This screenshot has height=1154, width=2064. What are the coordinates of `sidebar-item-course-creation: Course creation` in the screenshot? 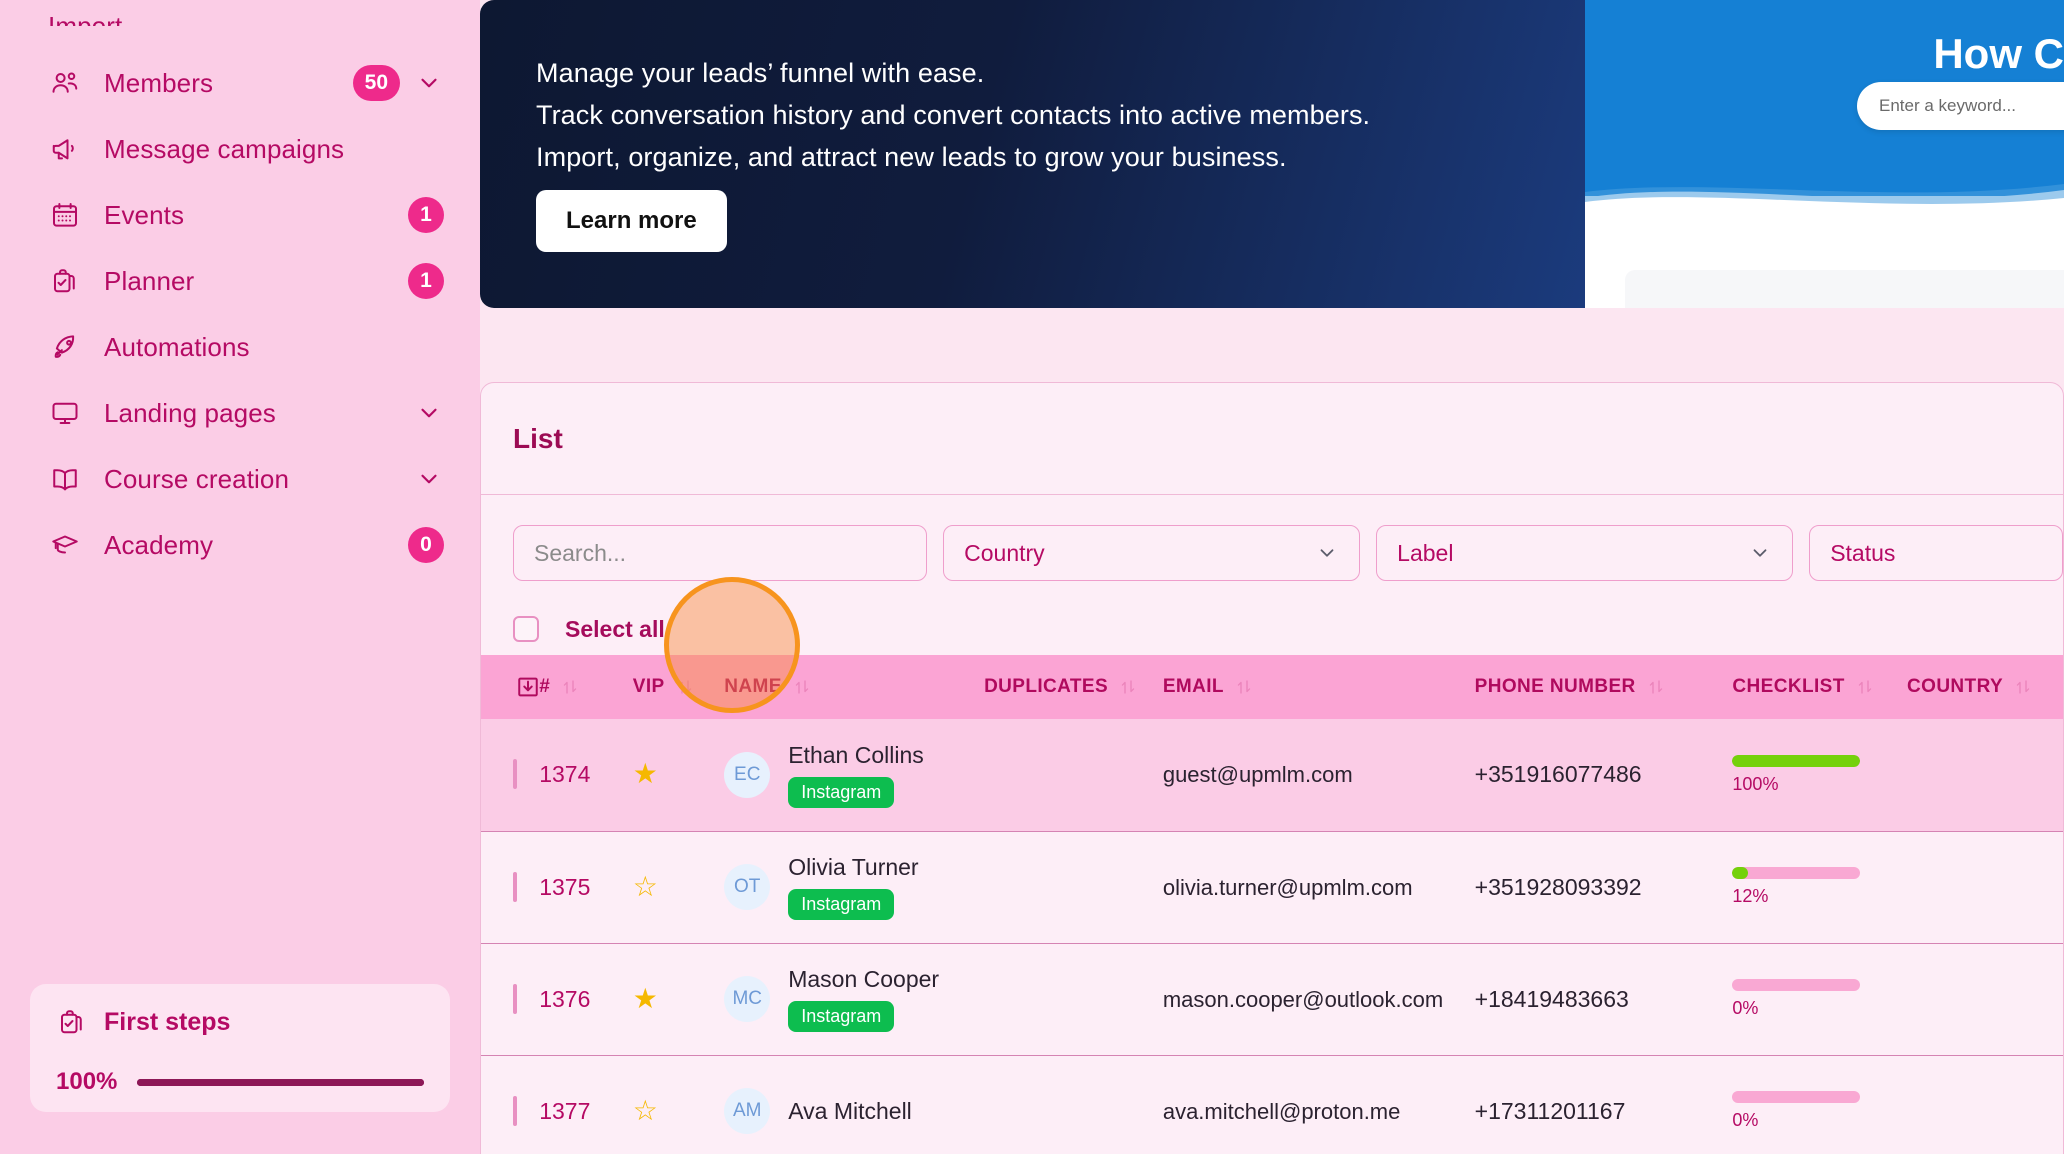 It's located at (240, 479).